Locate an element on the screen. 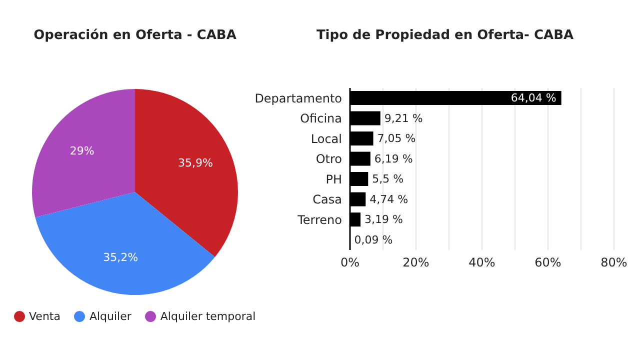  legend-label: Alquiler temporal is located at coordinates (208, 316).